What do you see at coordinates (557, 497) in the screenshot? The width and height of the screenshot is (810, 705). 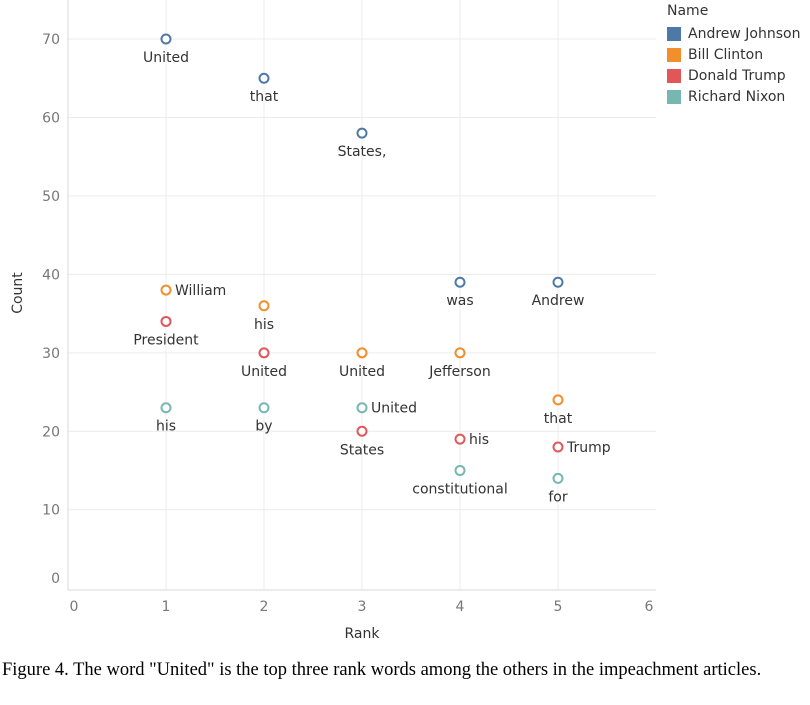 I see `data-label: for` at bounding box center [557, 497].